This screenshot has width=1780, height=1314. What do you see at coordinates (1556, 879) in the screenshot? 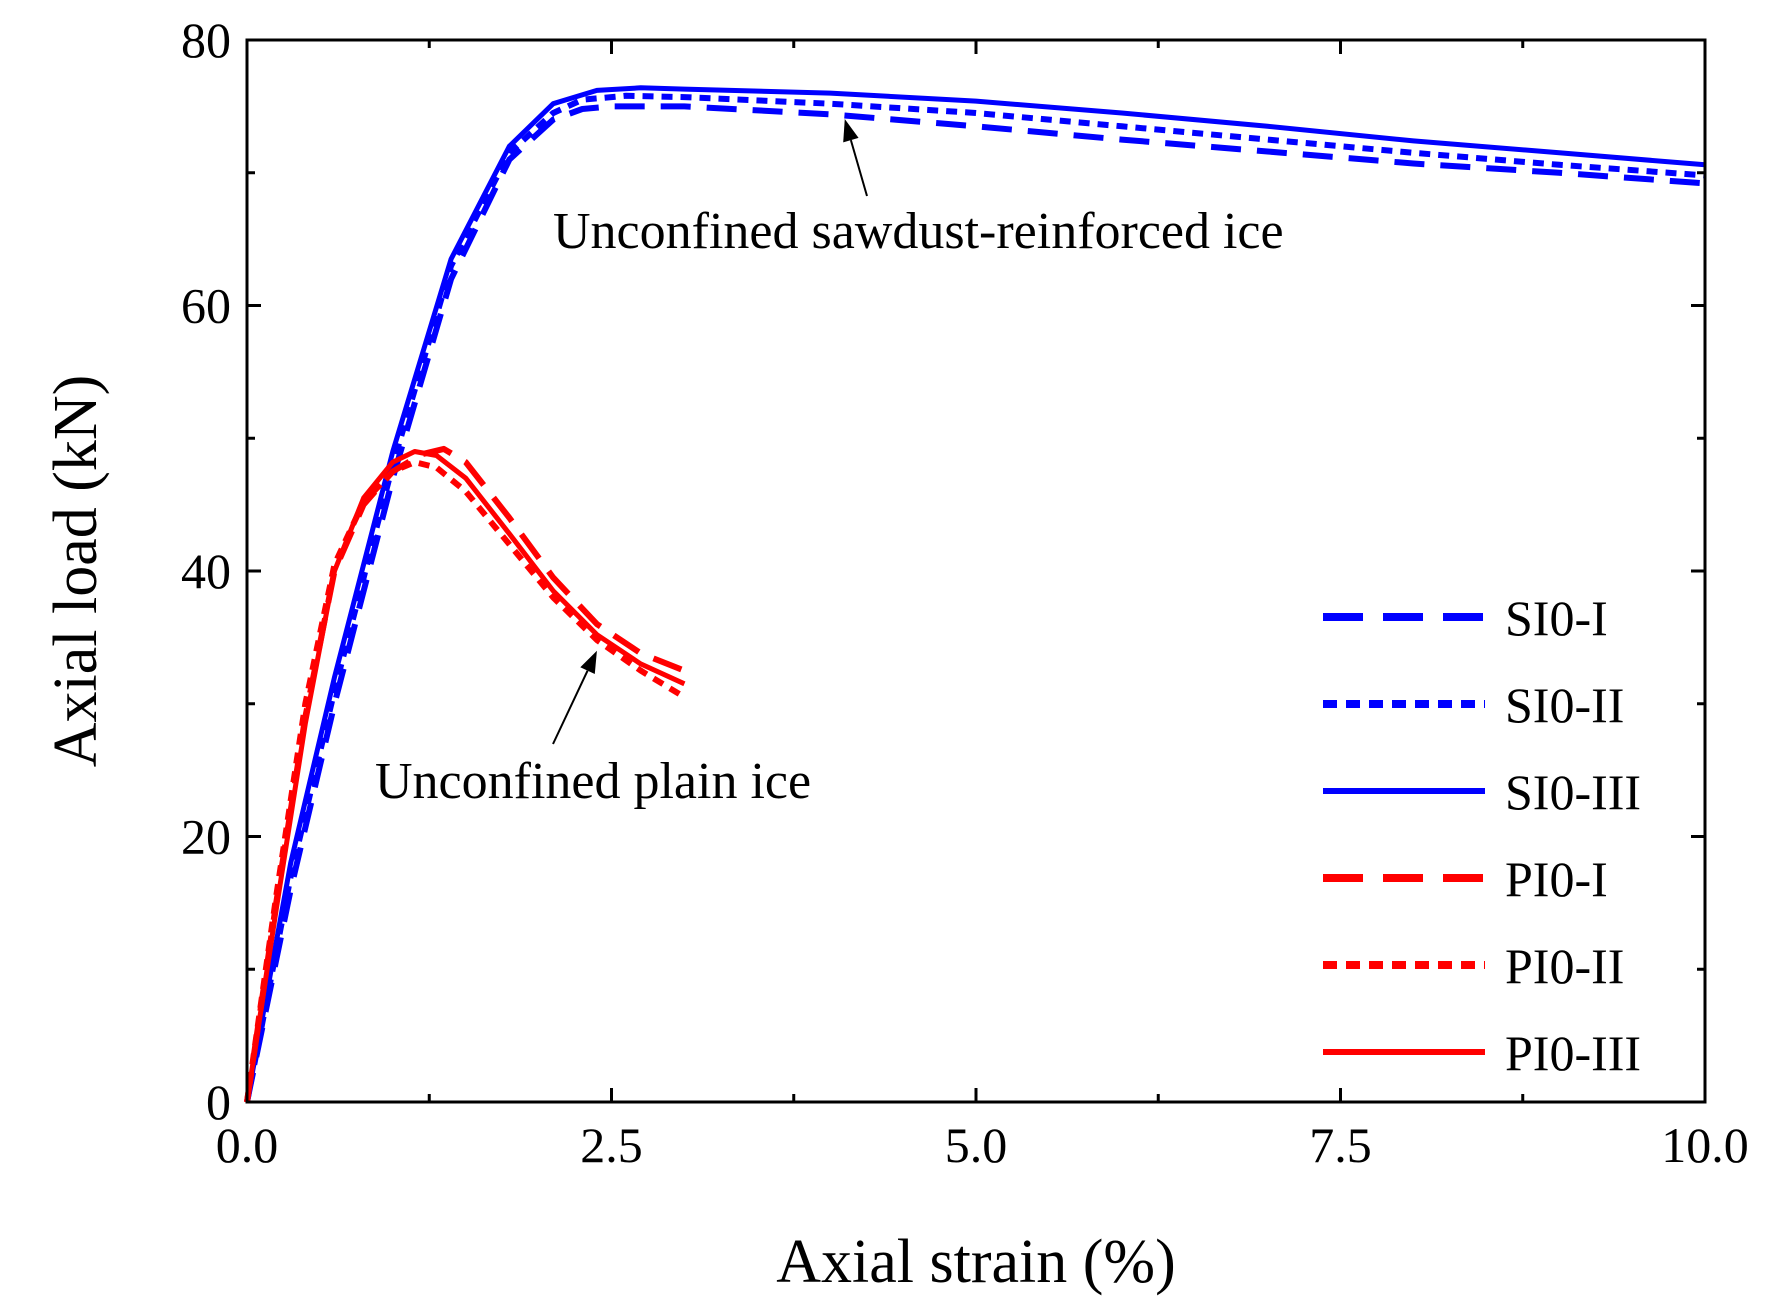
I see `legend-label-pi0-i: PI0-I` at bounding box center [1556, 879].